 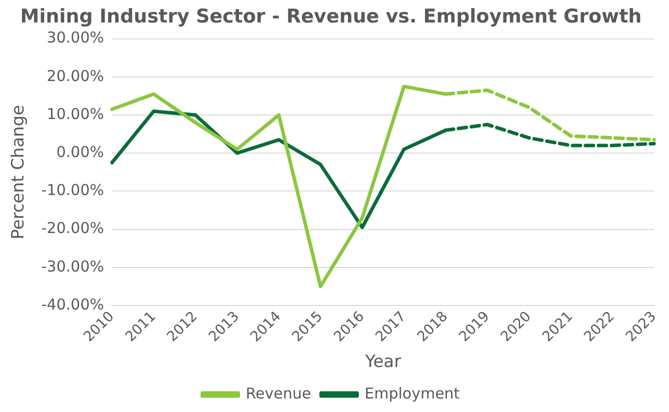 What do you see at coordinates (72, 228) in the screenshot?
I see `y-tick-label: -20.00%` at bounding box center [72, 228].